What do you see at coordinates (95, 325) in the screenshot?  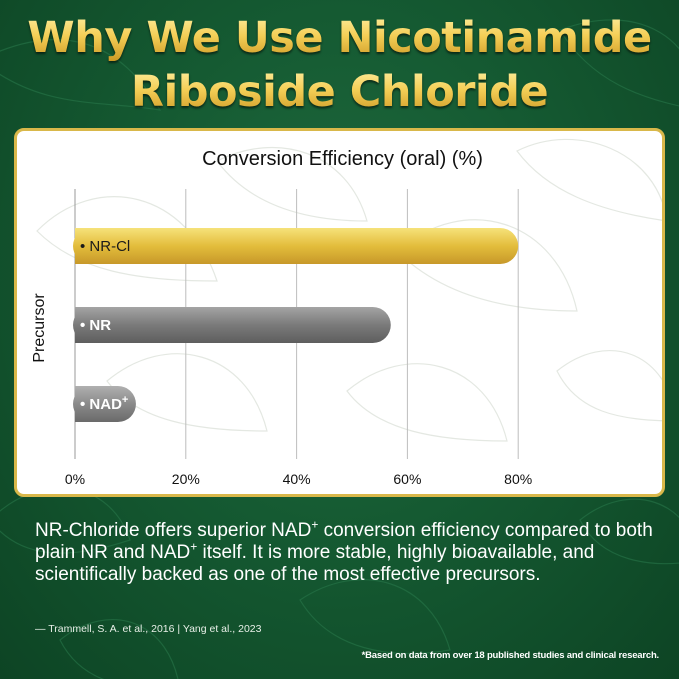 I see `bar-label: • NR` at bounding box center [95, 325].